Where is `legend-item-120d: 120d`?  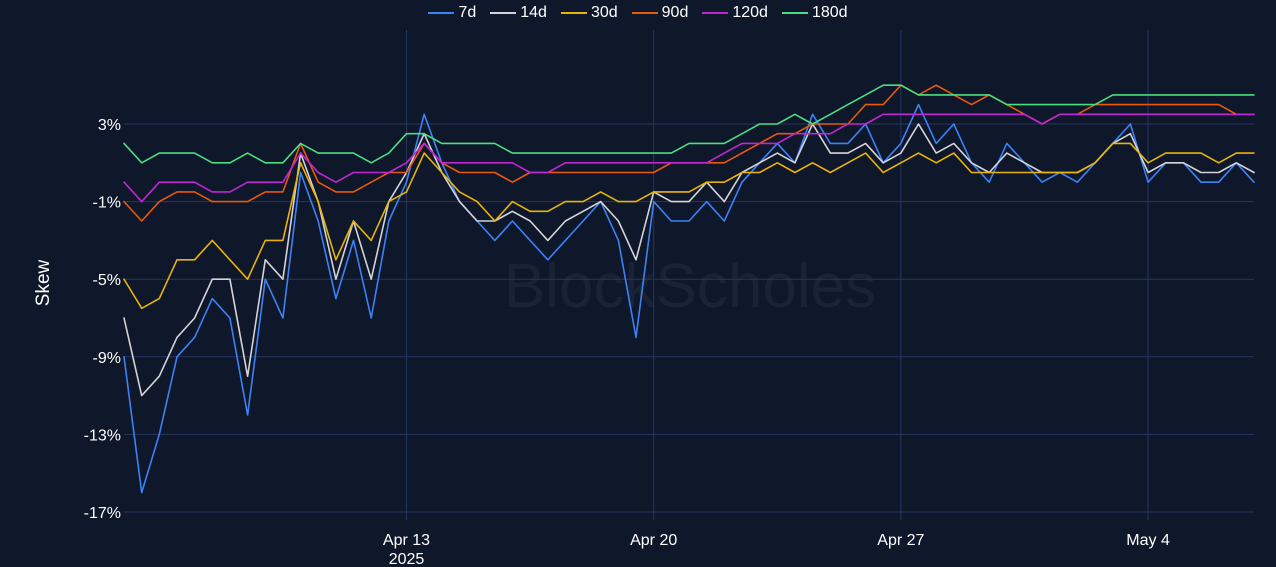
legend-item-120d: 120d is located at coordinates (735, 13).